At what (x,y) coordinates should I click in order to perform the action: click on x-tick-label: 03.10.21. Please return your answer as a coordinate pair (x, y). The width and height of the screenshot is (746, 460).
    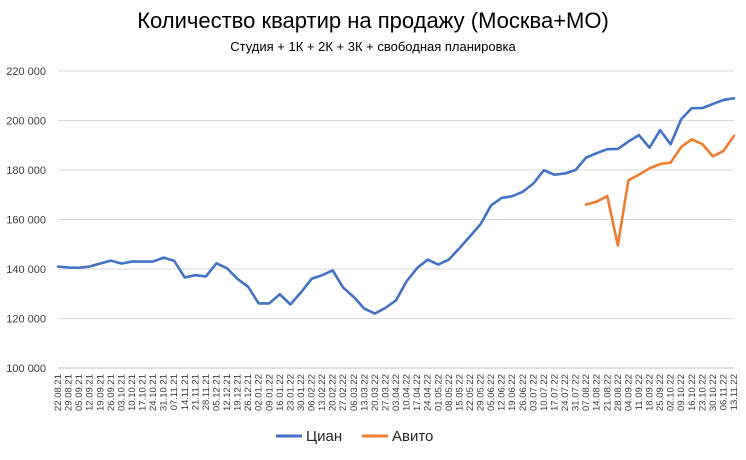
    Looking at the image, I should click on (121, 392).